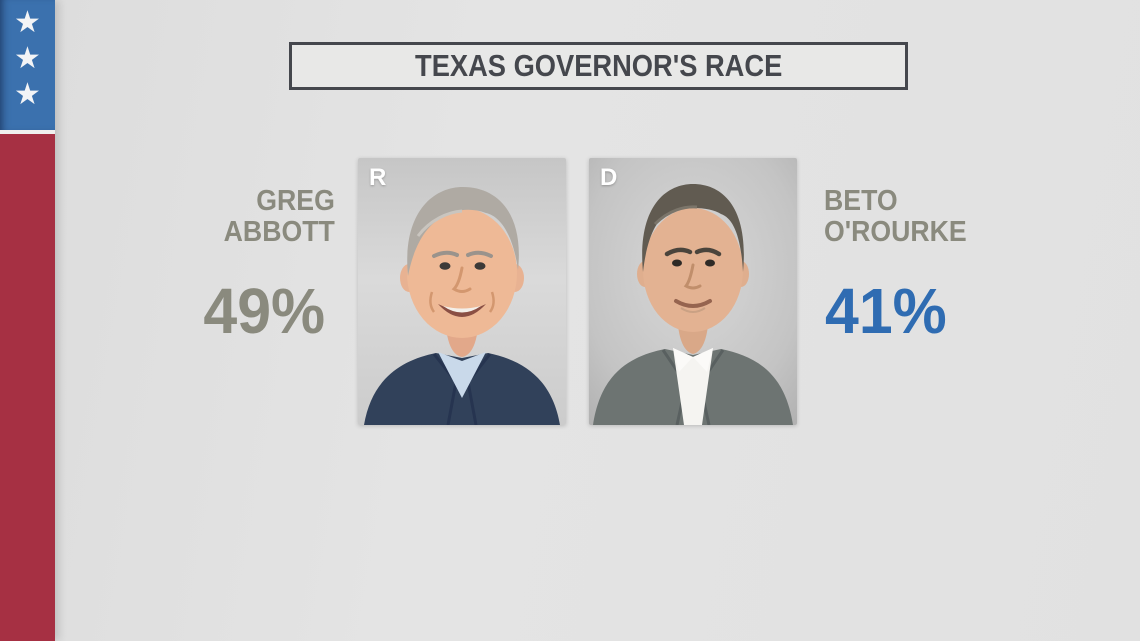  I want to click on candidate-name-line: BETO, so click(861, 201).